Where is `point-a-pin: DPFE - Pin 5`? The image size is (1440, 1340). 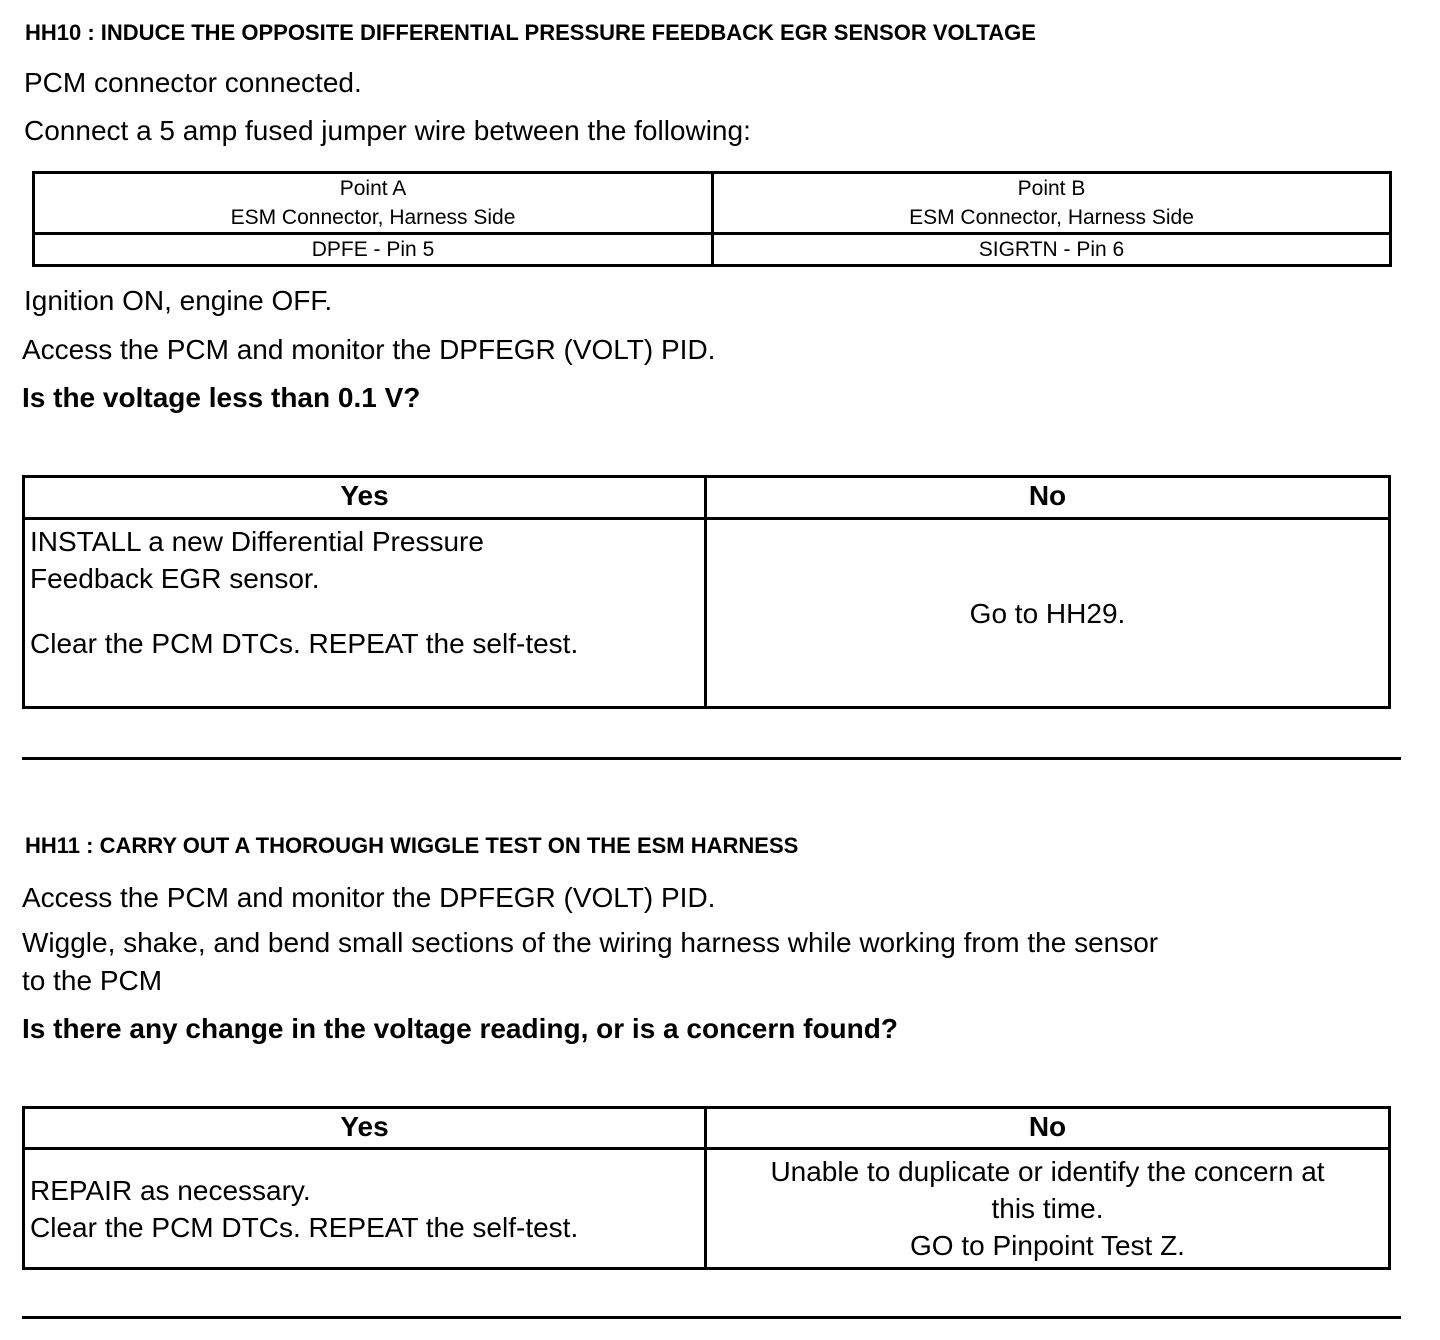
point-a-pin: DPFE - Pin 5 is located at coordinates (373, 249).